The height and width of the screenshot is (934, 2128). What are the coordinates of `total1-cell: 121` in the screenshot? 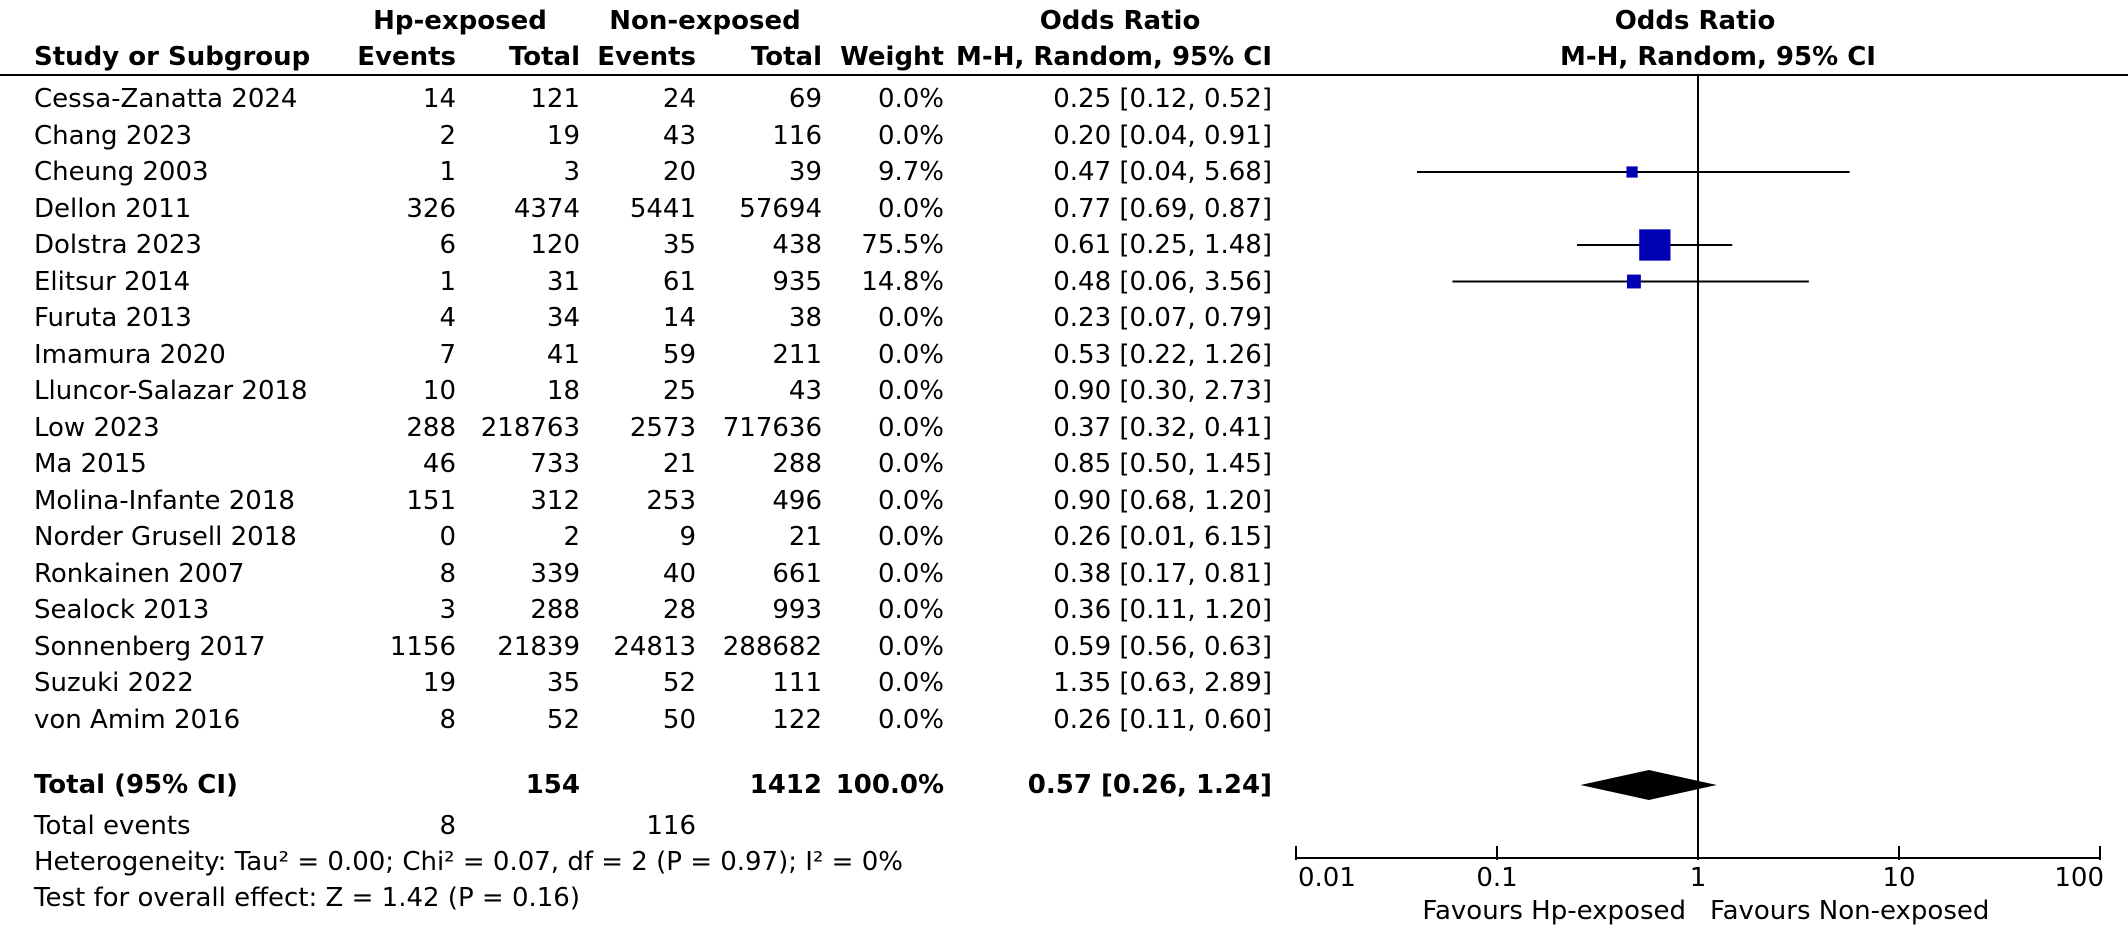 It's located at (555, 99).